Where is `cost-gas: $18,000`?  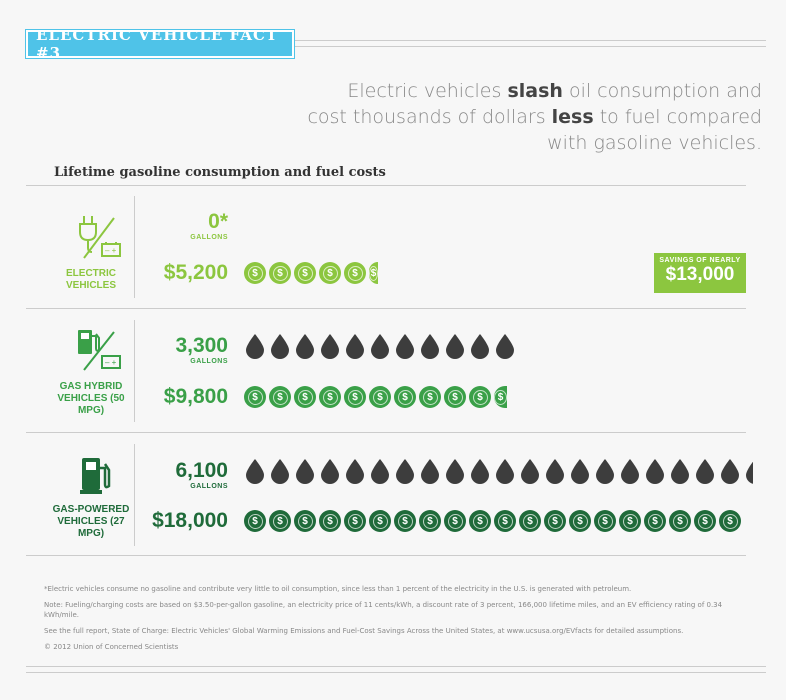 cost-gas: $18,000 is located at coordinates (190, 520).